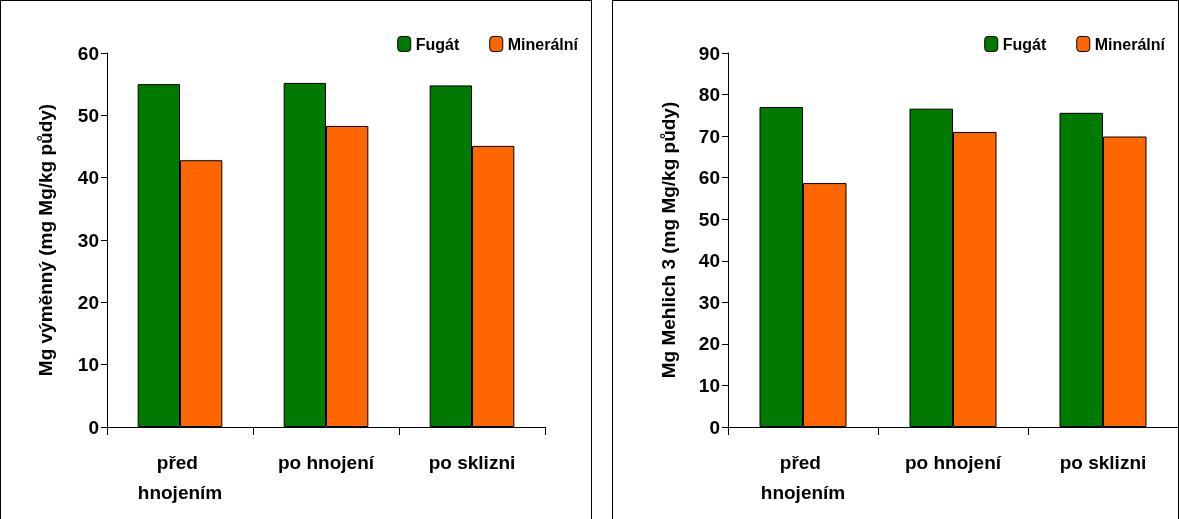  I want to click on y-axis-title: Mg výměnný (mg Mg/kg půdy), so click(45, 240).